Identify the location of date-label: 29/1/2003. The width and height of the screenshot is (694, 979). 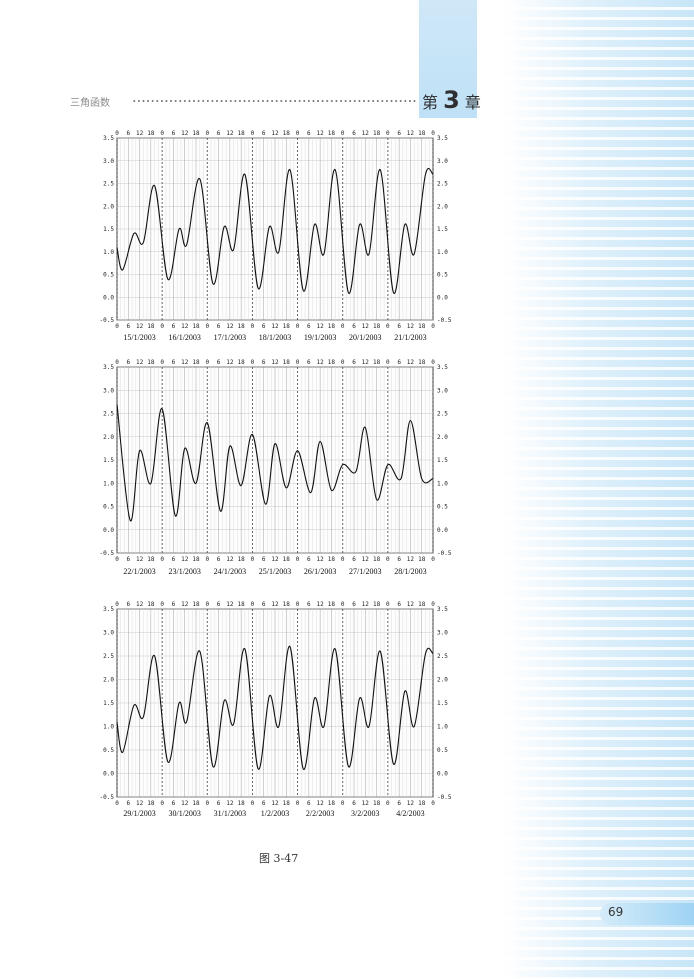
(139, 813).